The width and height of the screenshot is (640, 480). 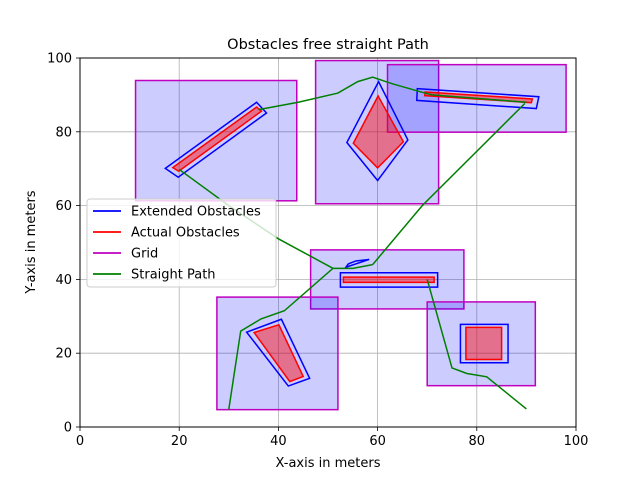 What do you see at coordinates (63, 132) in the screenshot?
I see `y-tick-label: 80` at bounding box center [63, 132].